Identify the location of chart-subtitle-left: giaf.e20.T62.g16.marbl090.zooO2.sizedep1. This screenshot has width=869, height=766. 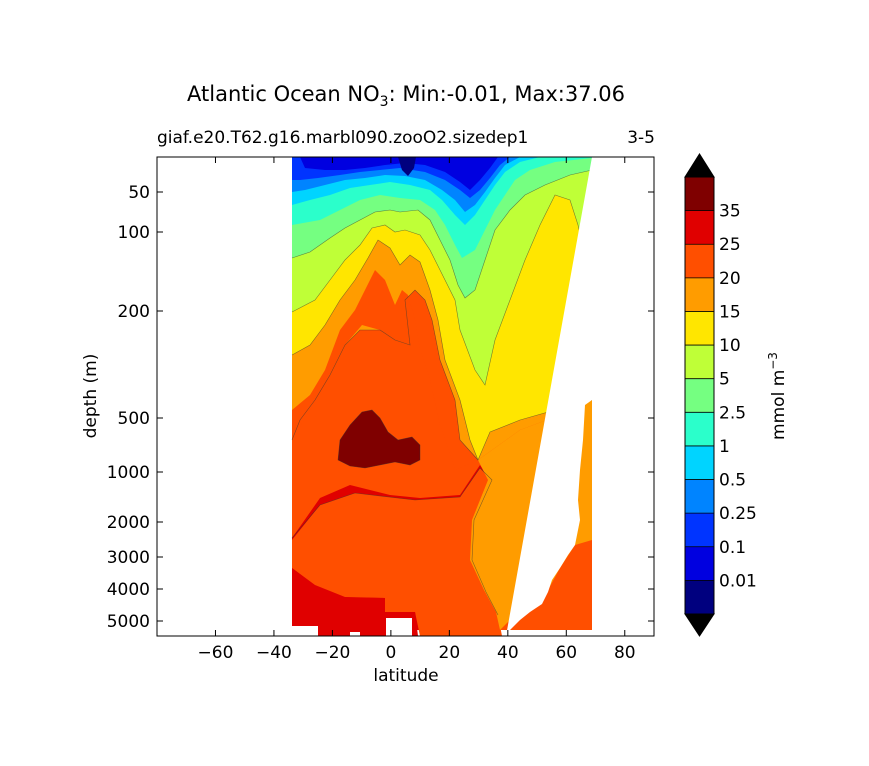
(342, 138).